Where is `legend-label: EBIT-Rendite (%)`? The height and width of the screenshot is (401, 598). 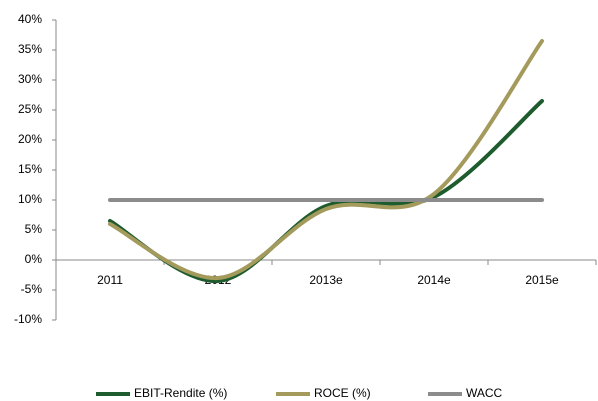
legend-label: EBIT-Rendite (%) is located at coordinates (180, 393).